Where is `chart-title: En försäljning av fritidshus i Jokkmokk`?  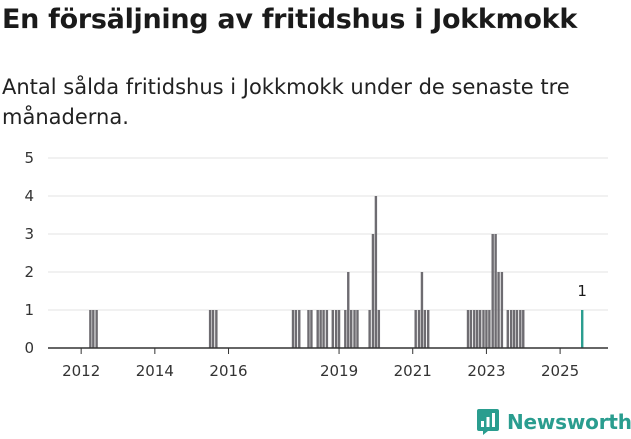 chart-title: En försäljning av fritidshus i Jokkmokk is located at coordinates (289, 19).